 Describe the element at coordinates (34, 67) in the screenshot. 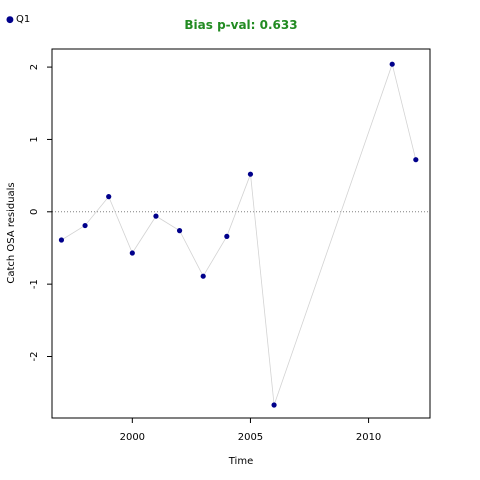

I see `y-tick-label: 2` at that location.